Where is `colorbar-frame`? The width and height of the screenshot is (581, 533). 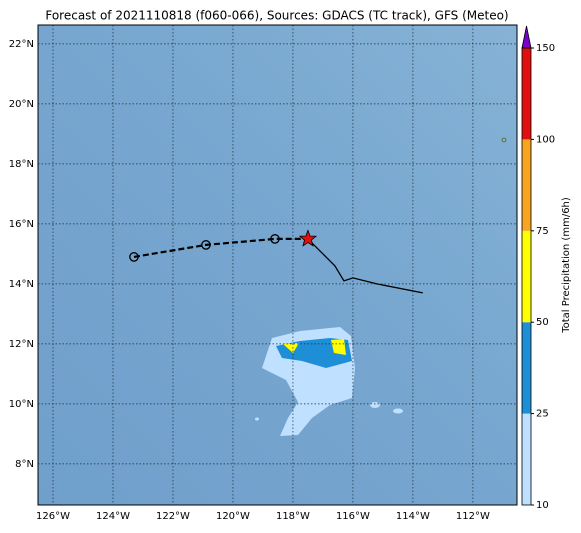 colorbar-frame is located at coordinates (526, 276).